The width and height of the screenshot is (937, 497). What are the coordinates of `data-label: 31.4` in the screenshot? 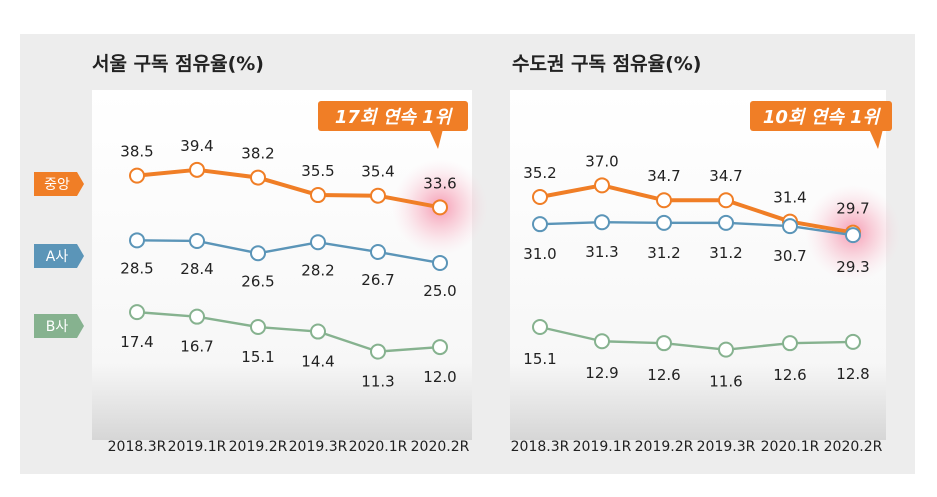 It's located at (789, 198).